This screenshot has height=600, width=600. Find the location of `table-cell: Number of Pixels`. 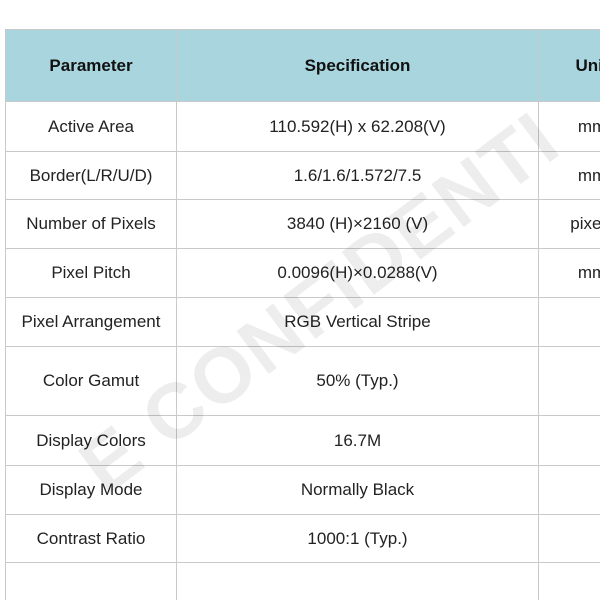

table-cell: Number of Pixels is located at coordinates (91, 224).